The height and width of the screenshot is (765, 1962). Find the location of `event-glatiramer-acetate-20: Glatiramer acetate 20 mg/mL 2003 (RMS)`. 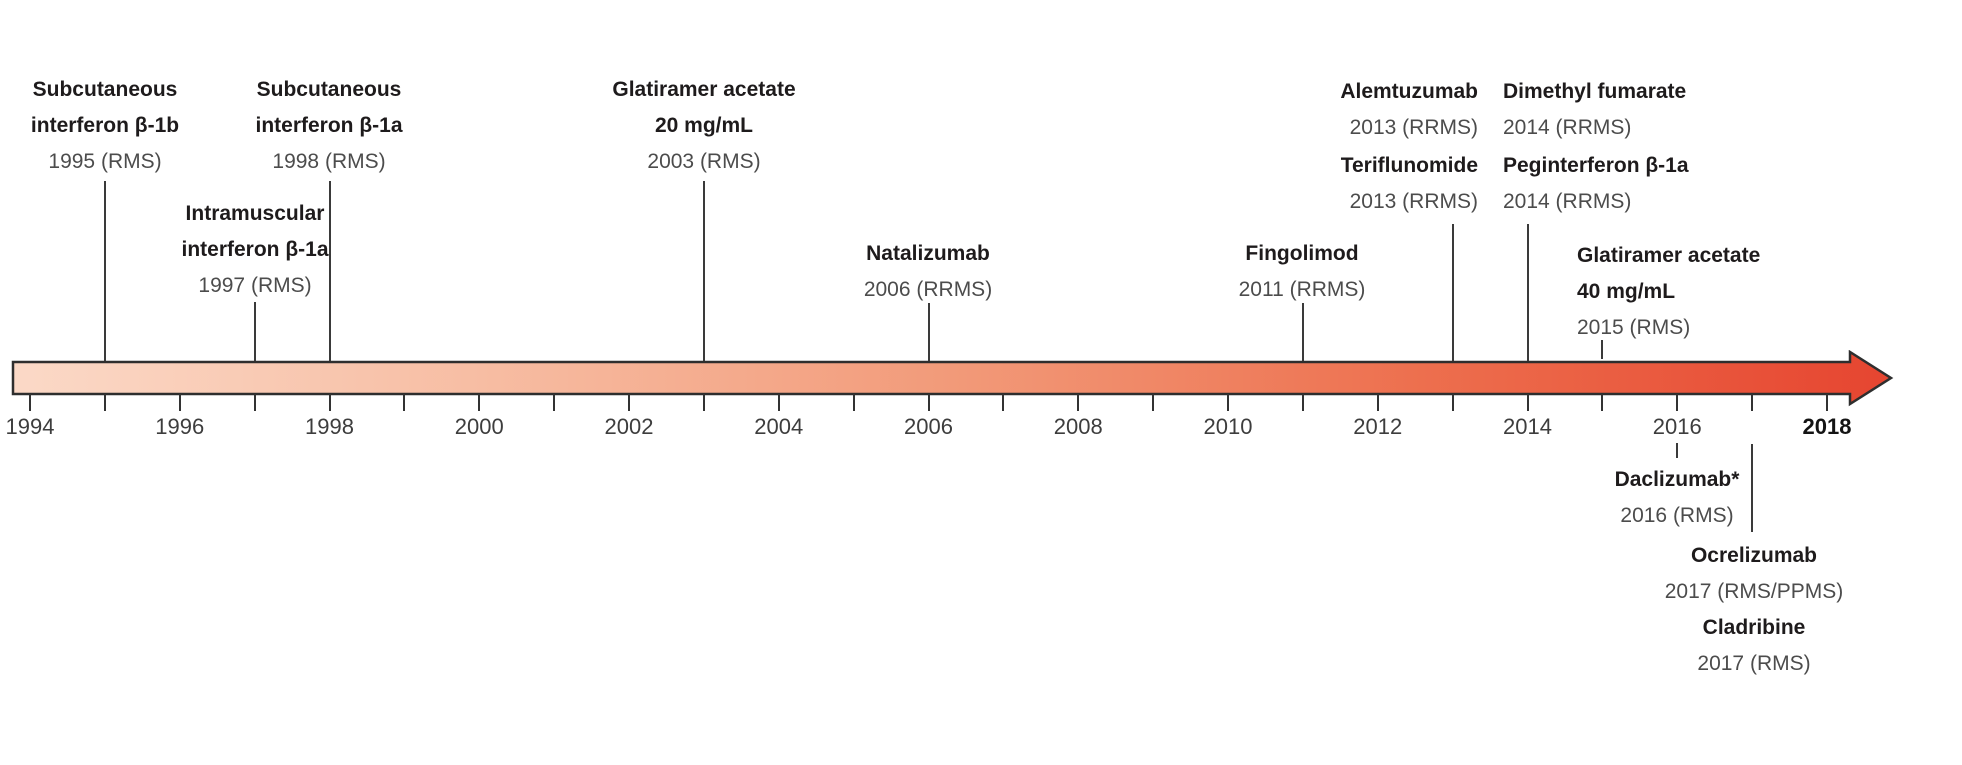

event-glatiramer-acetate-20: Glatiramer acetate 20 mg/mL 2003 (RMS) is located at coordinates (703, 126).